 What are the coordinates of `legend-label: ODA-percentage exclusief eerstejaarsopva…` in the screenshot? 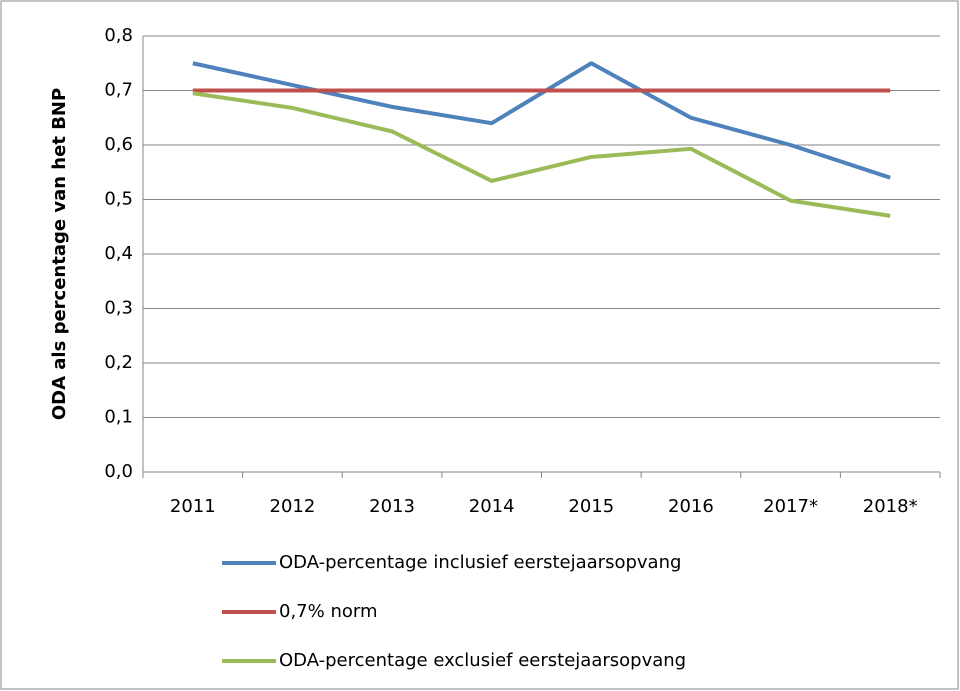 It's located at (482, 660).